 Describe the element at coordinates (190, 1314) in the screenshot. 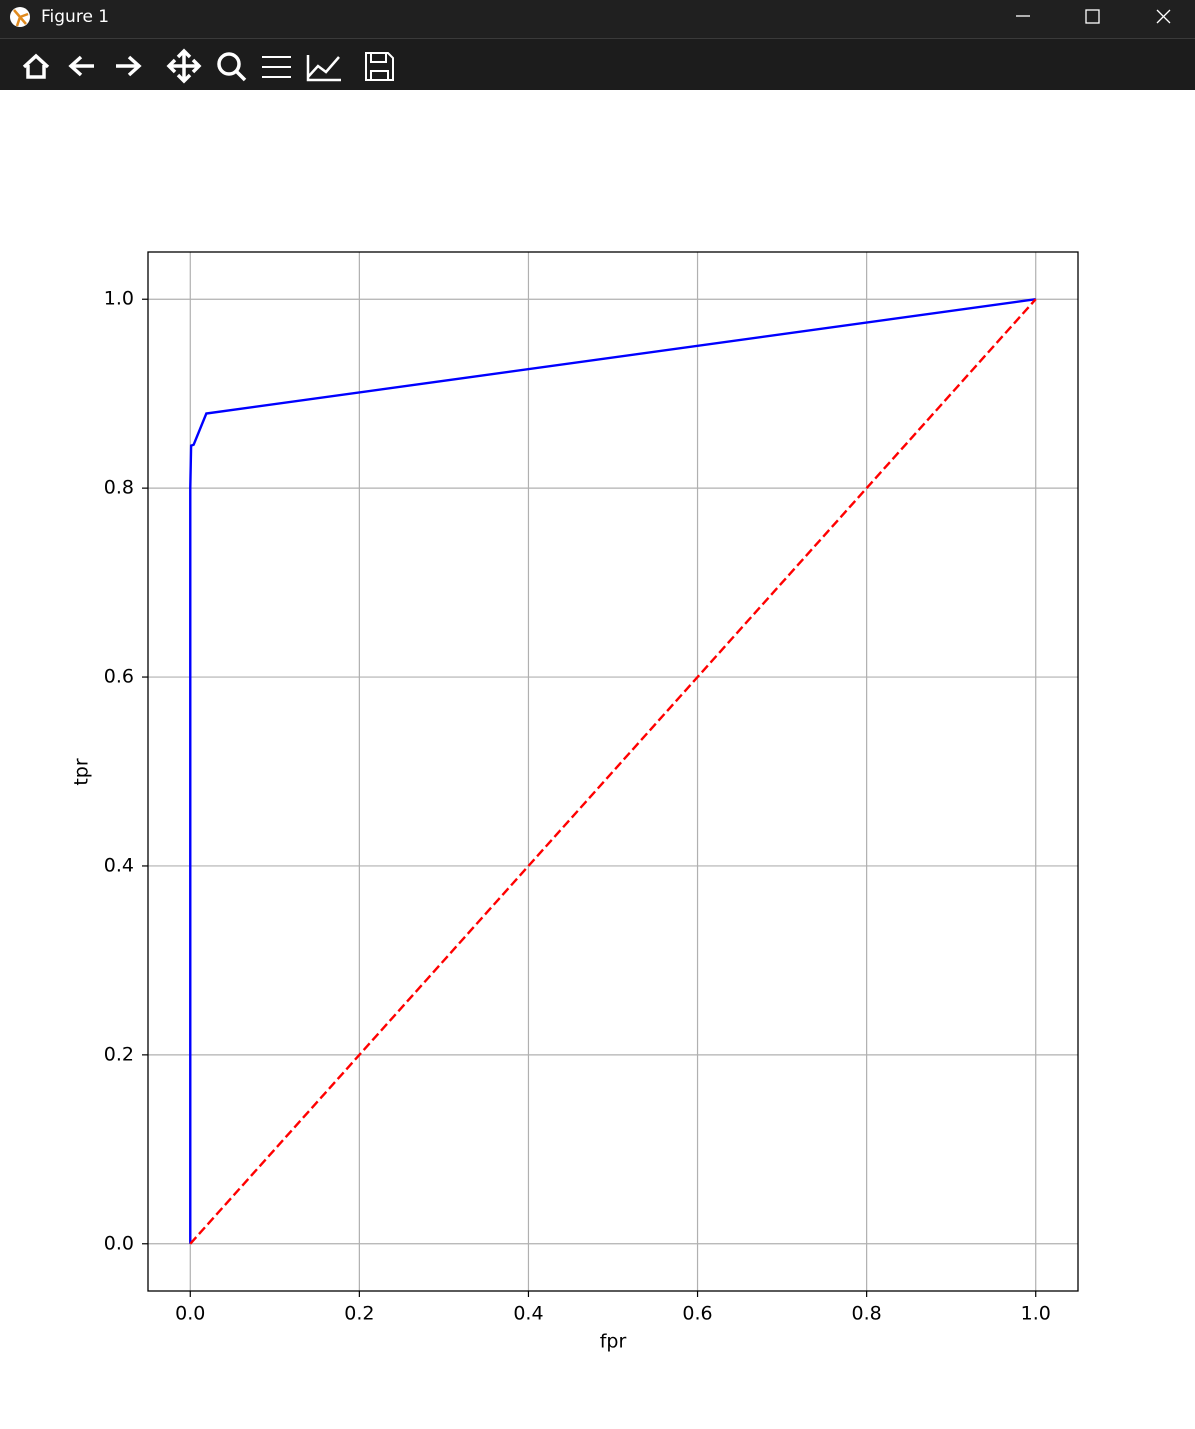

I see `x-tick-label: 0.0` at that location.